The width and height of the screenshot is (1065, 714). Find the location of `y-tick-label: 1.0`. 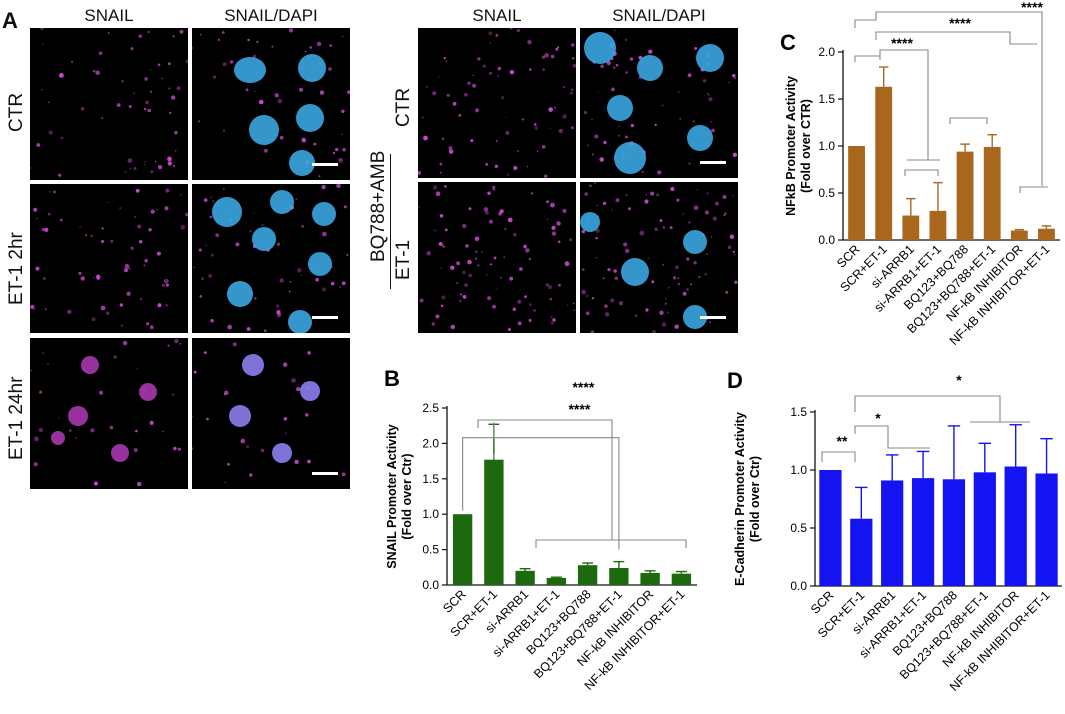

y-tick-label: 1.0 is located at coordinates (826, 146).